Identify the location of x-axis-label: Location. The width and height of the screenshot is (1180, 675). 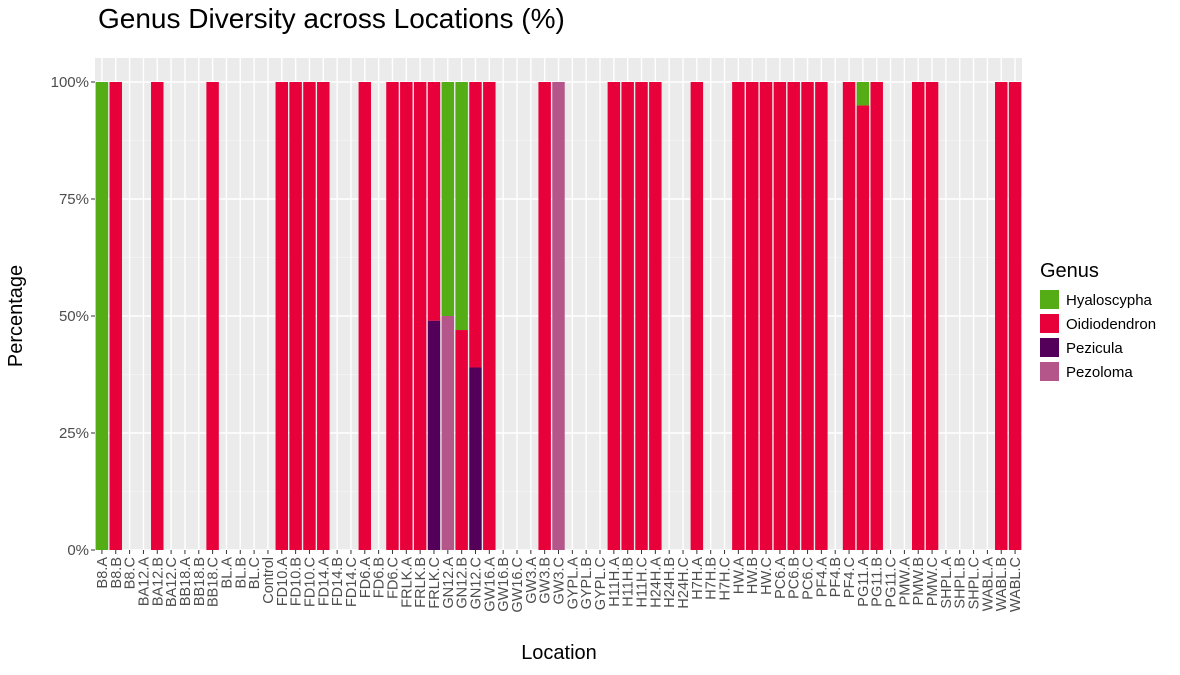
(559, 653).